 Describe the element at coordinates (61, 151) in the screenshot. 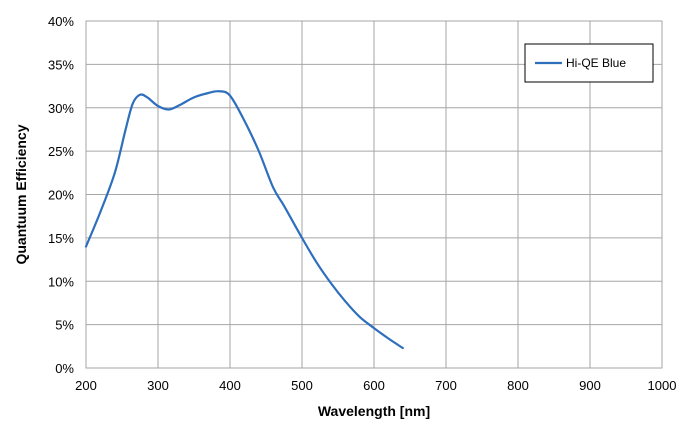

I see `y-tick-label: 25%` at that location.